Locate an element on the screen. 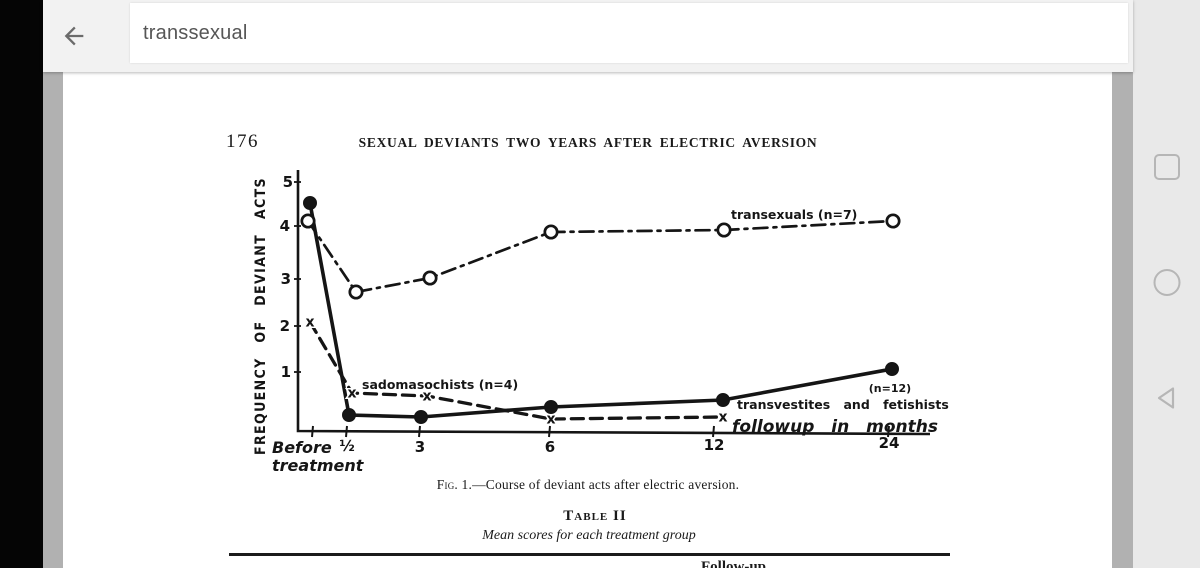 Image resolution: width=1200 pixels, height=568 pixels. x-tick-label: 12 is located at coordinates (714, 445).